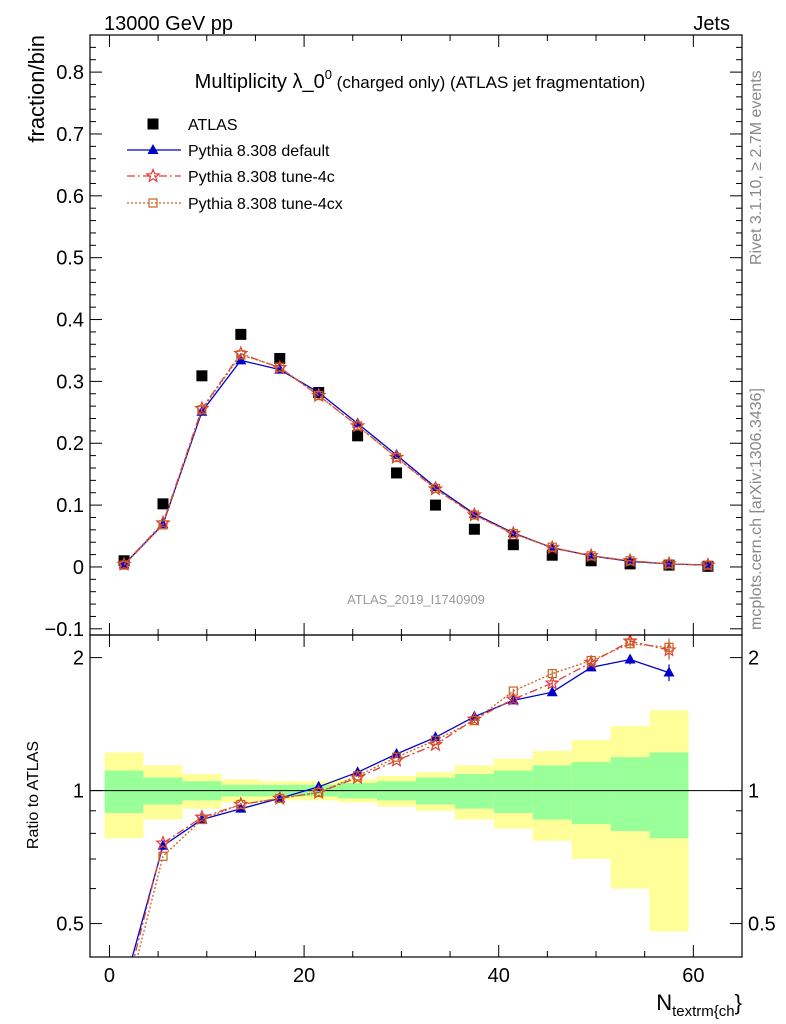  Describe the element at coordinates (70, 197) in the screenshot. I see `y-tick-label-top: 0.6` at that location.